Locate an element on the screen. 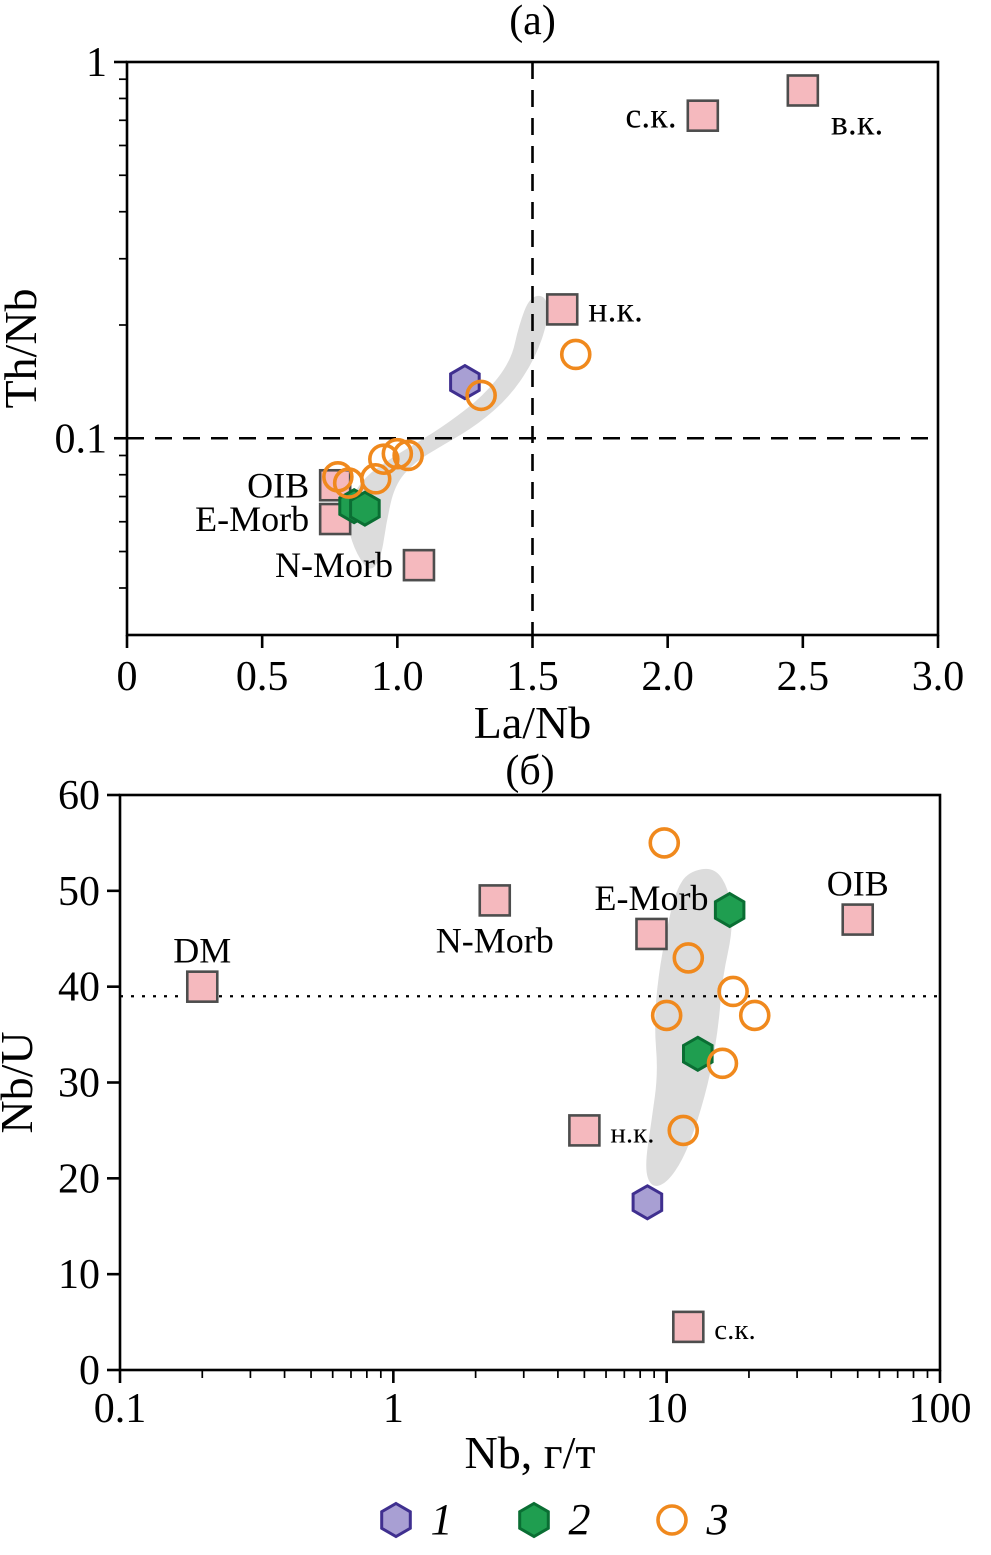 The width and height of the screenshot is (991, 1555). legend-label-2: 2 is located at coordinates (579, 1519).